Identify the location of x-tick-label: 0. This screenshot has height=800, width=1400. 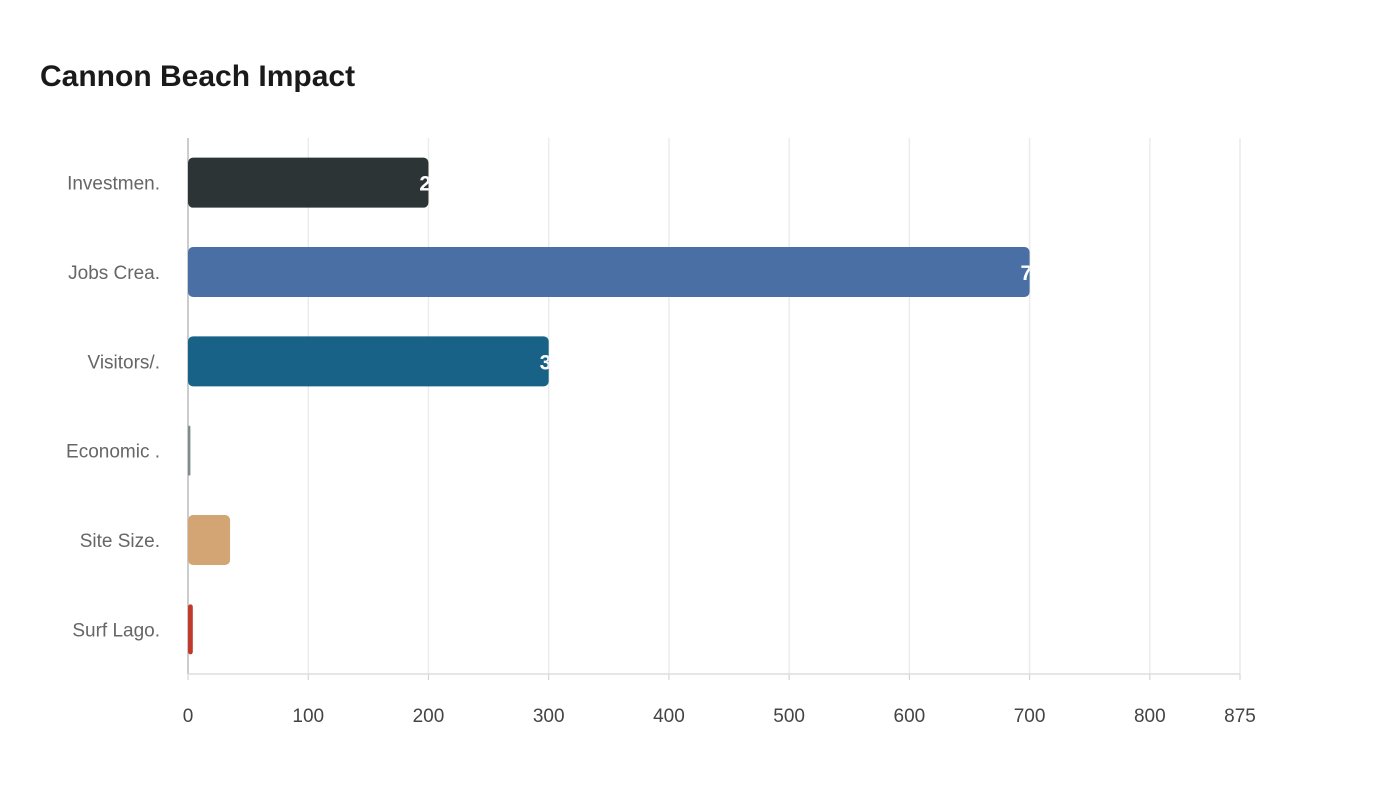
(188, 716).